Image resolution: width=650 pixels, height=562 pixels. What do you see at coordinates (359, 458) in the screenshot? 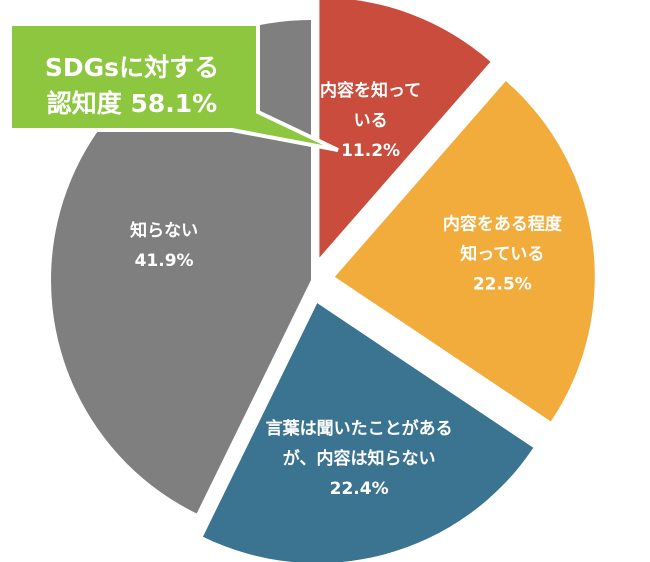
I see `slice-3-label-line-2: が、内容は知らない` at bounding box center [359, 458].